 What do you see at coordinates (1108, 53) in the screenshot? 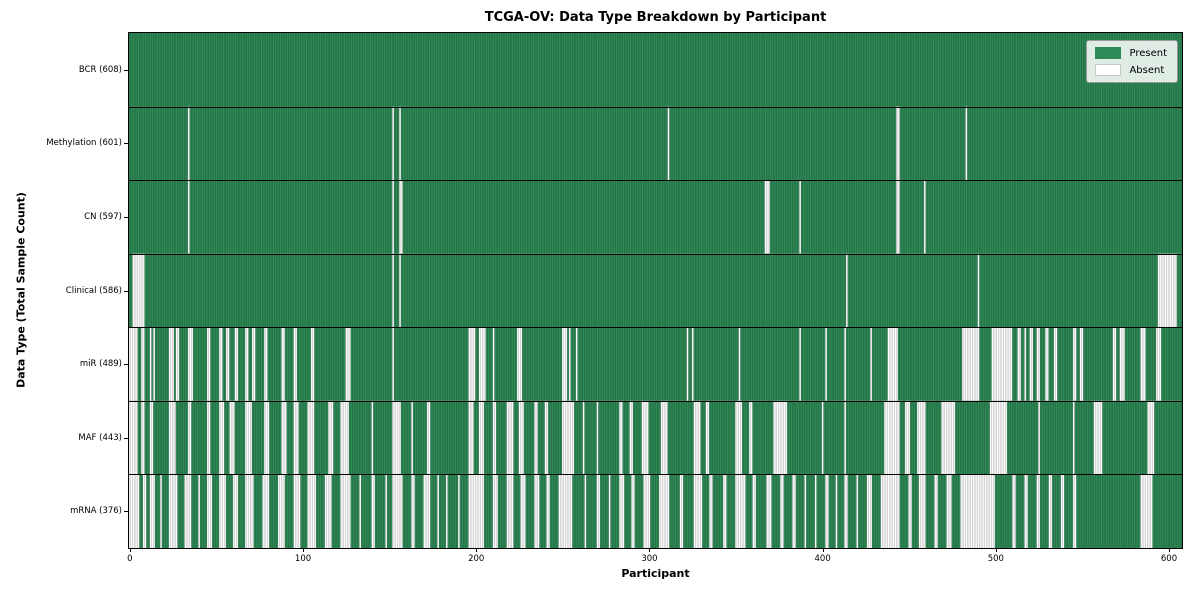
I see `legend-swatch-present-icon` at bounding box center [1108, 53].